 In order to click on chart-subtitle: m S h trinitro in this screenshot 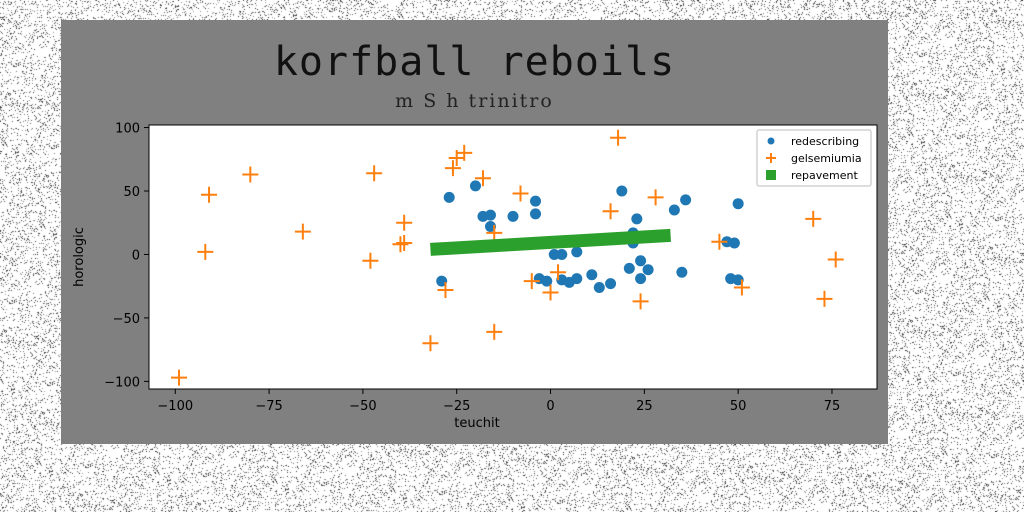, I will do `click(474, 101)`.